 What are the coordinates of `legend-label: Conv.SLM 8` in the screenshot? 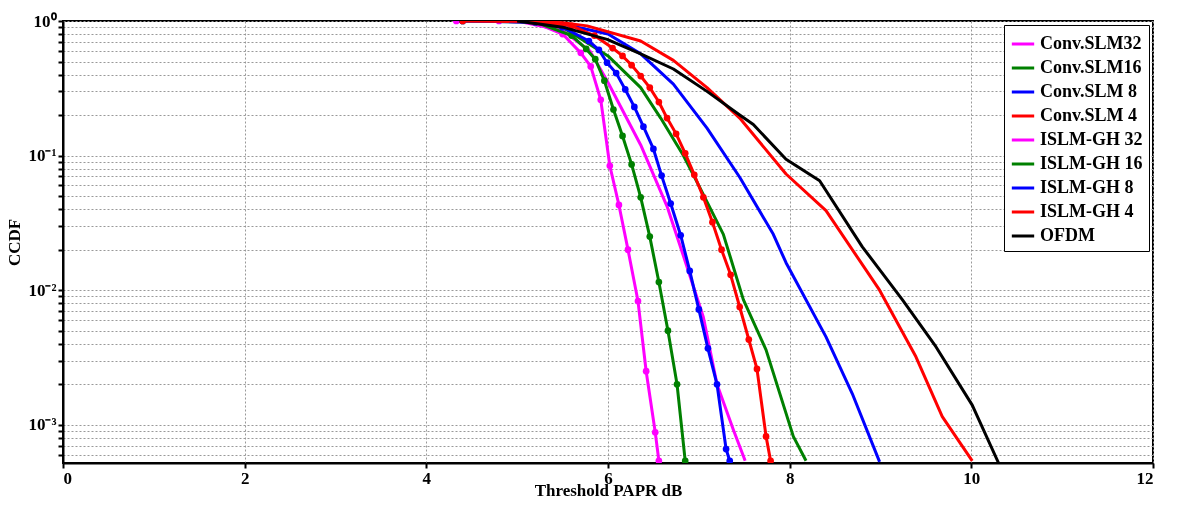 It's located at (1089, 91).